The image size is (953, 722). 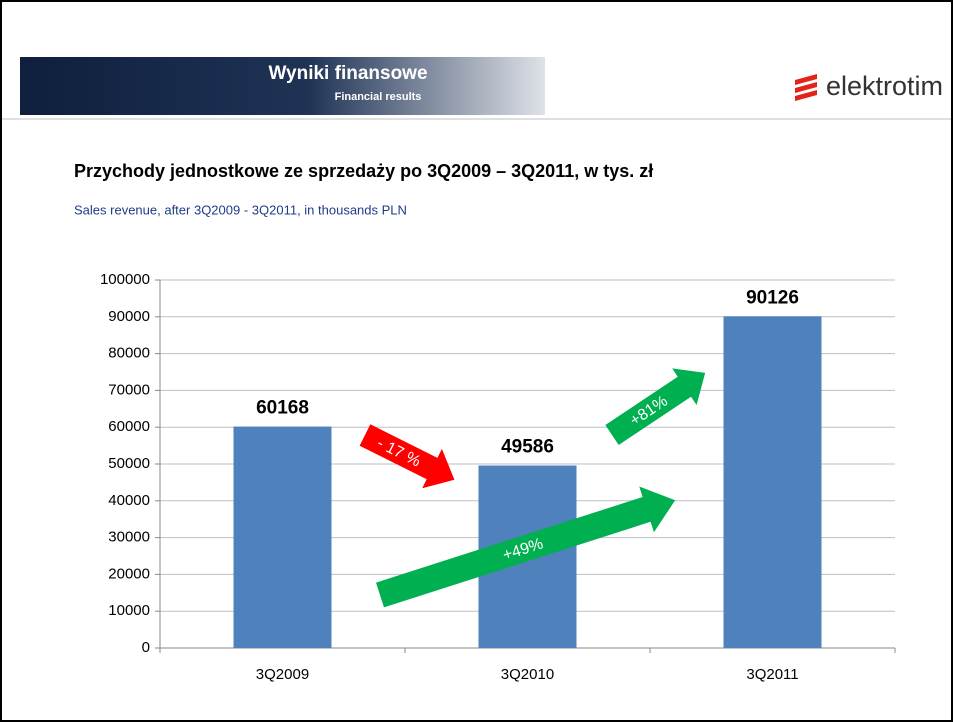 I want to click on y-tick-label: 0, so click(x=146, y=647).